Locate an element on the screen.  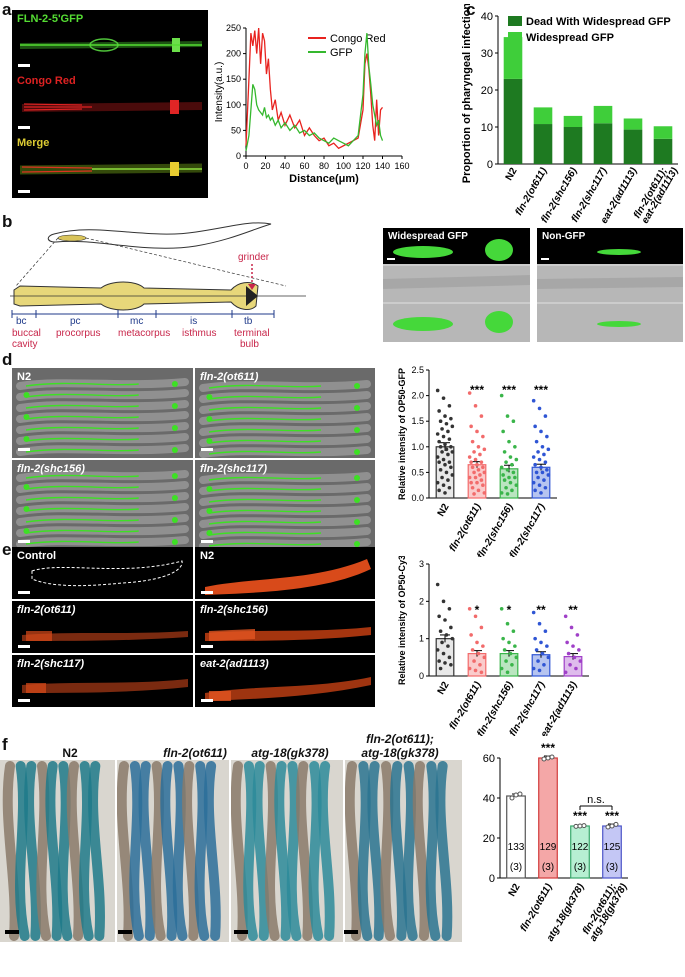
image-e-eat2: eat-2(ad1113) is located at coordinates (285, 681).